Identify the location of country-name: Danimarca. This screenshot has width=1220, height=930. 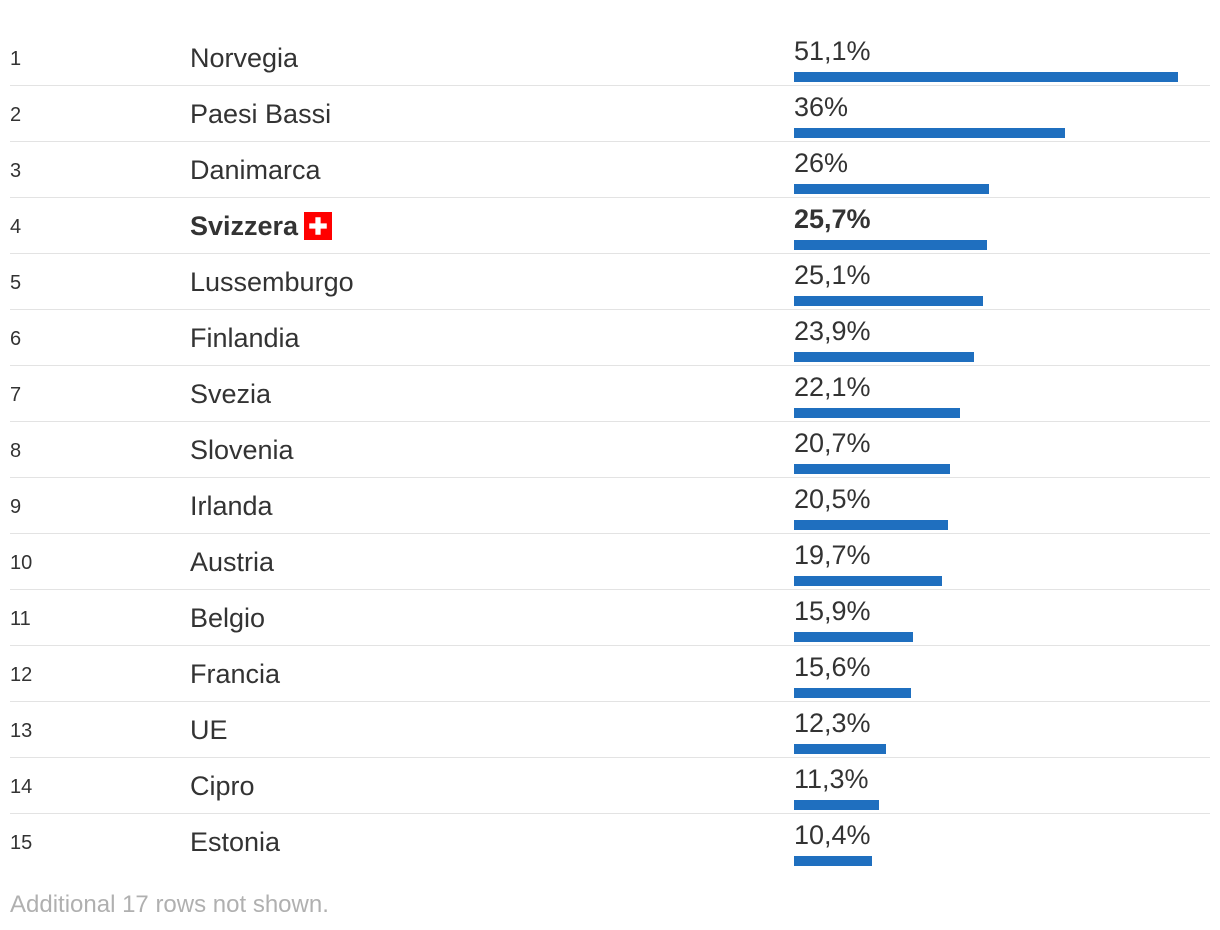
(255, 170).